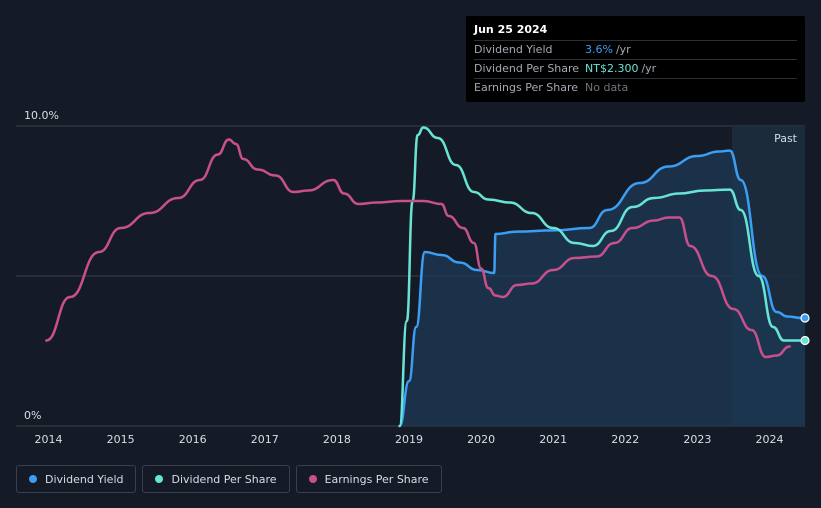 This screenshot has height=508, width=821. Describe the element at coordinates (526, 87) in the screenshot. I see `tooltip-label: Earnings Per Share` at that location.